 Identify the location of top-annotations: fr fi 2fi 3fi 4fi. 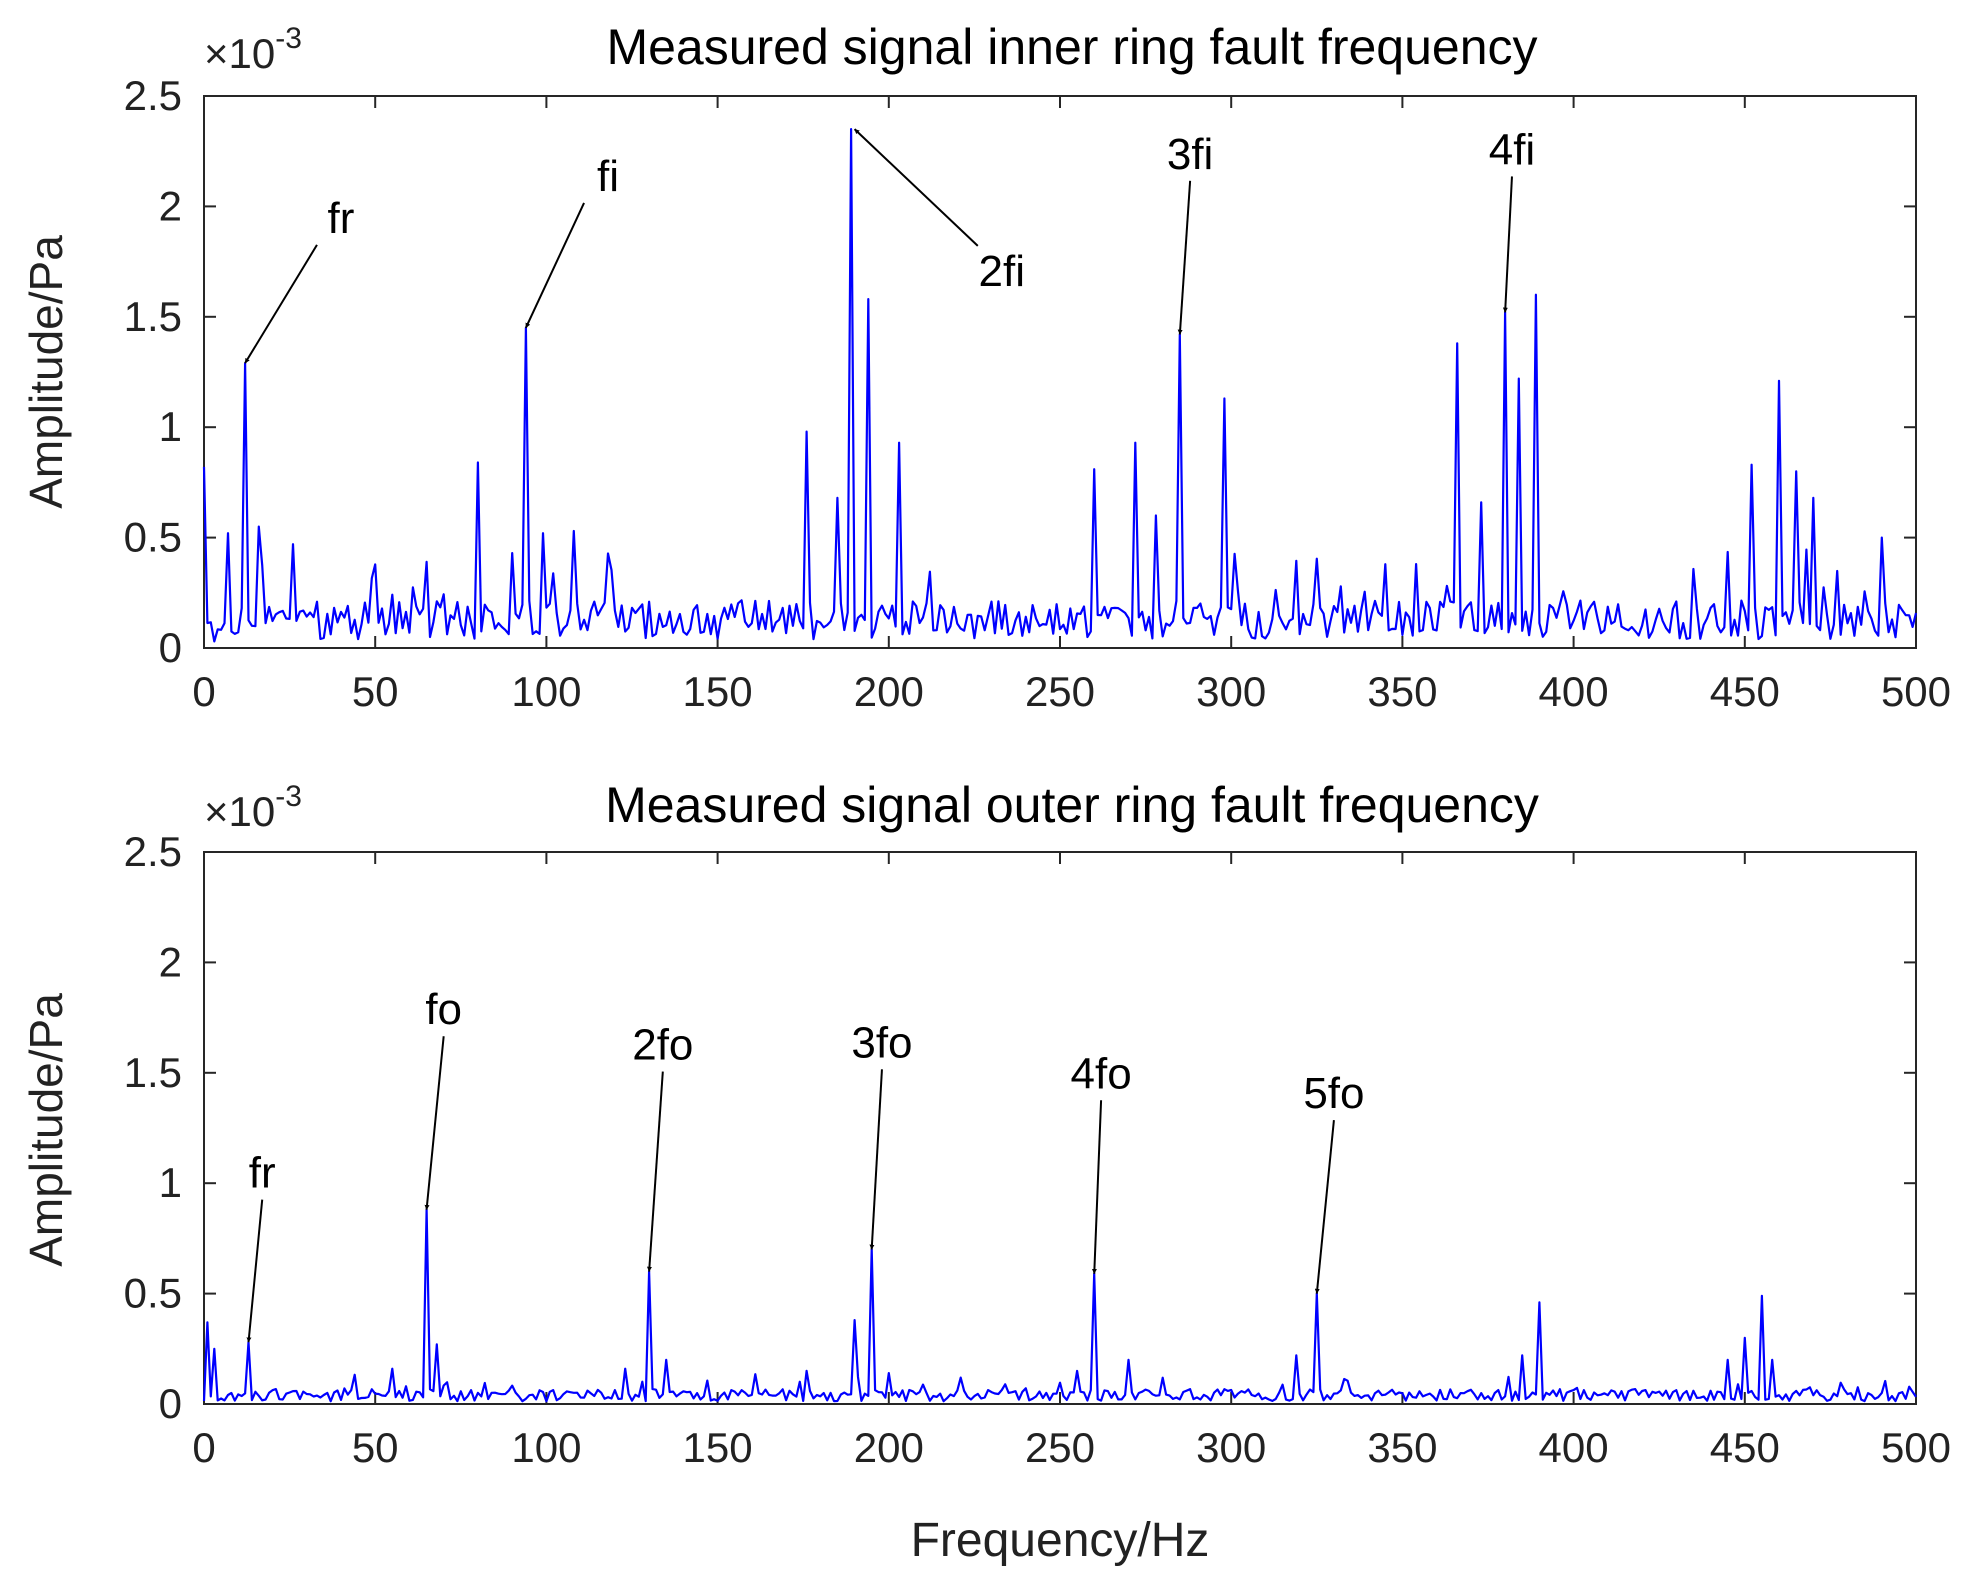
(889, 244).